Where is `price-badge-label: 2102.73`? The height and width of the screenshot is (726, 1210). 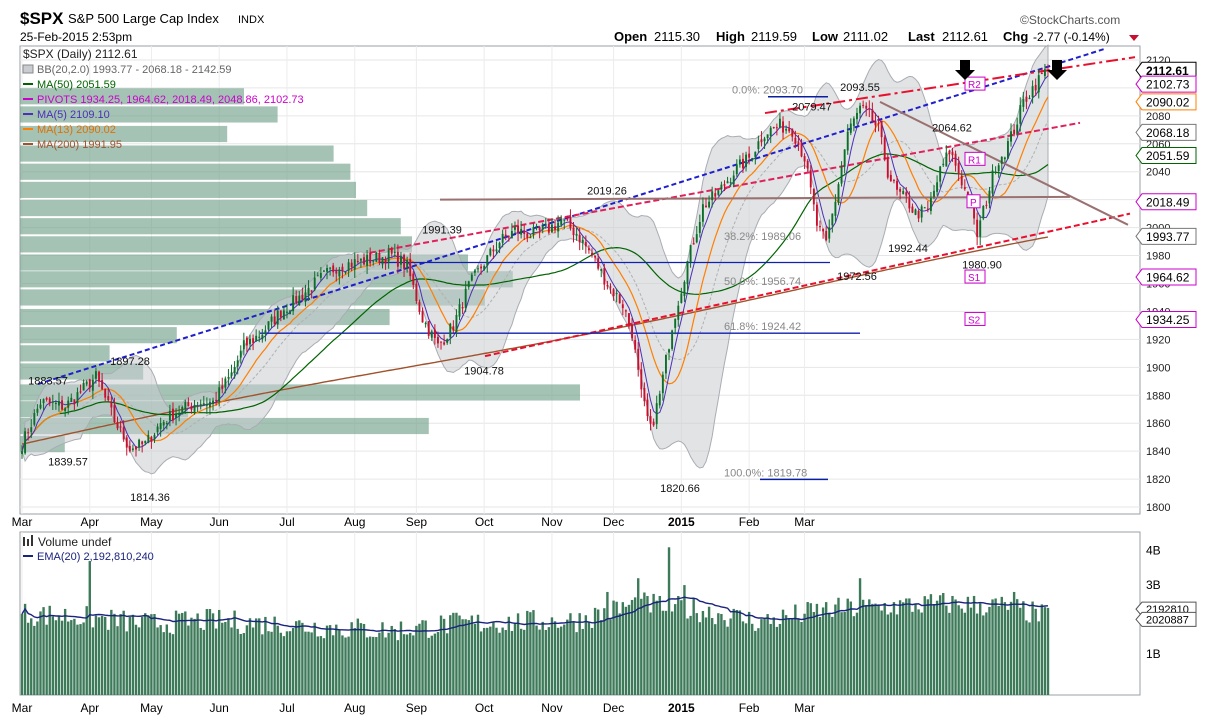 price-badge-label: 2102.73 is located at coordinates (1168, 85).